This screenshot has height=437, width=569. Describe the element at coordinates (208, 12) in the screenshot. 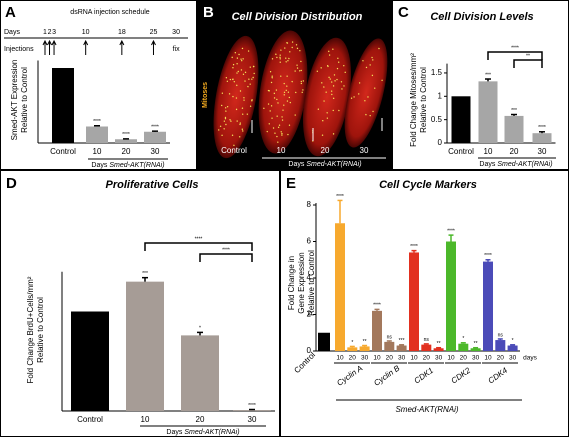

I see `panel-letter: B` at that location.